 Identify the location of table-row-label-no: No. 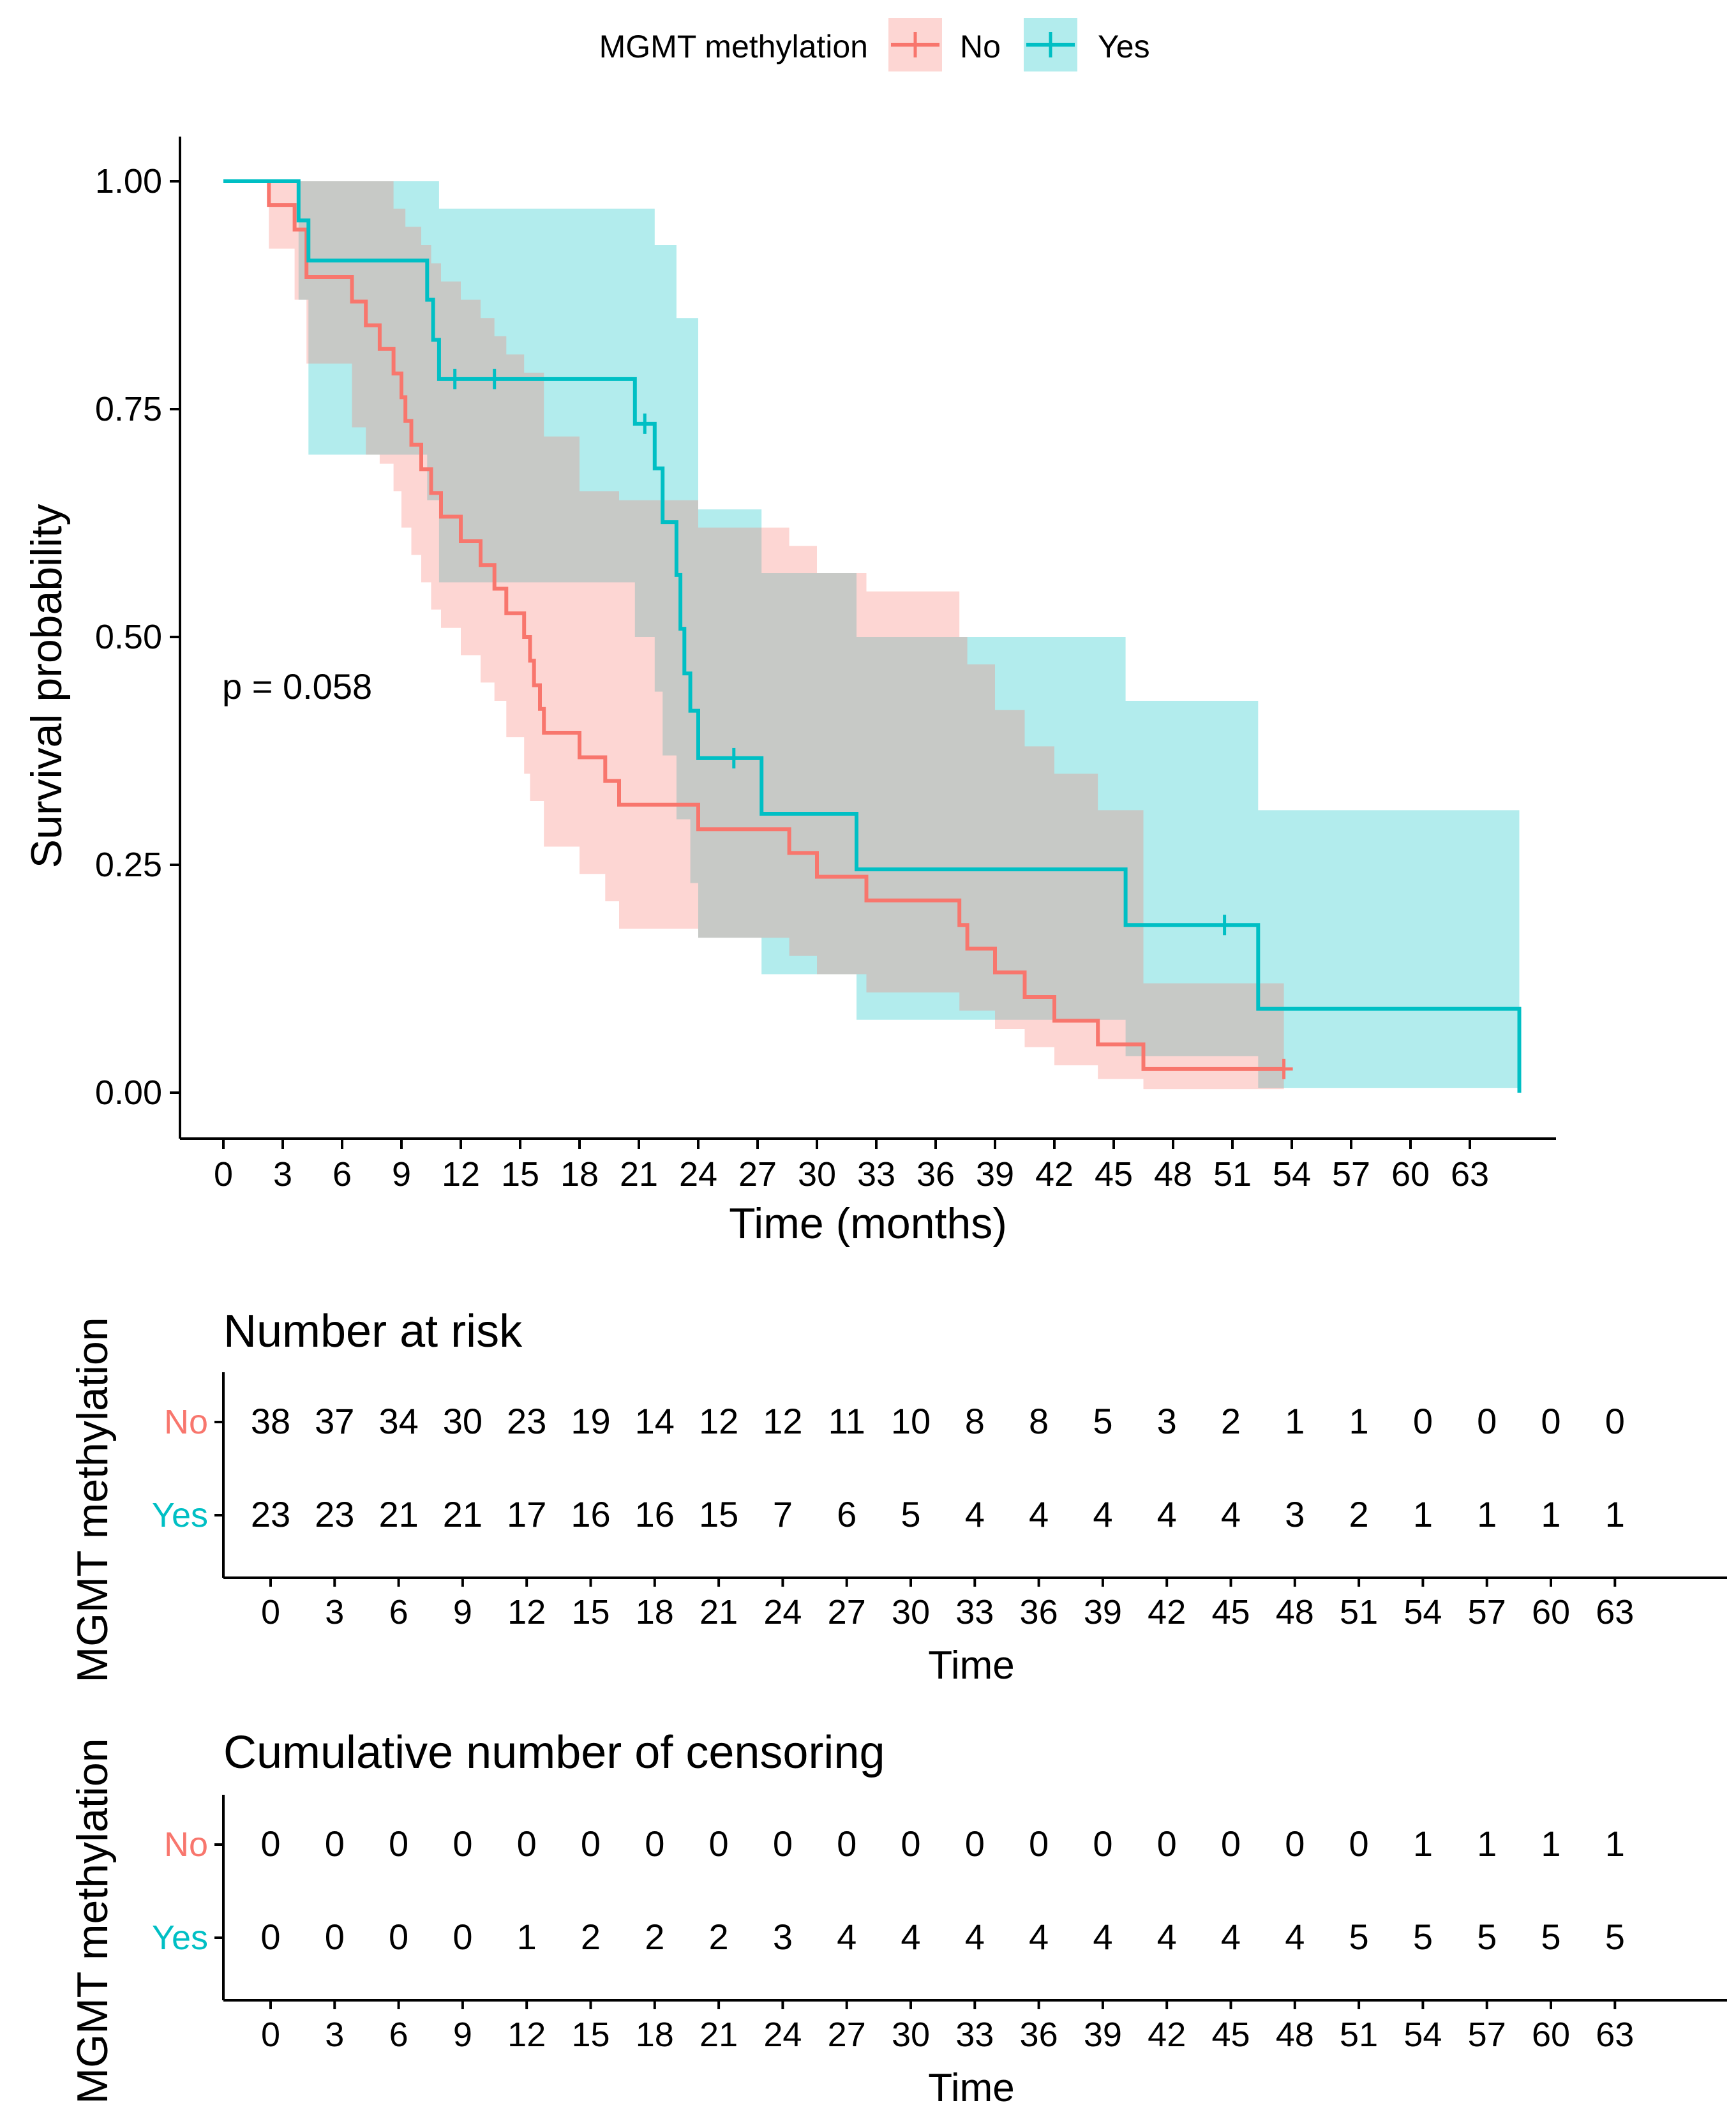
(186, 1422).